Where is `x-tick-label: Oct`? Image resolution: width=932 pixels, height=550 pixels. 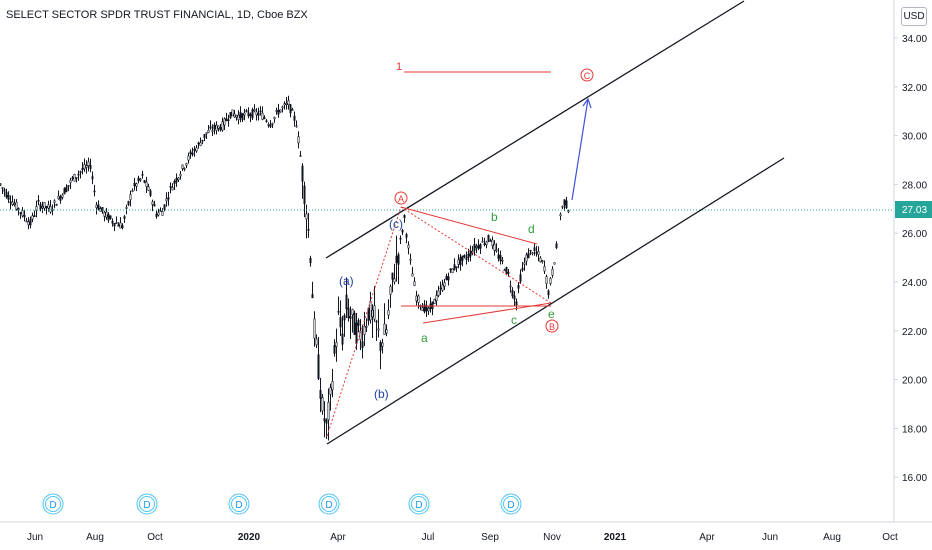
x-tick-label: Oct is located at coordinates (155, 537).